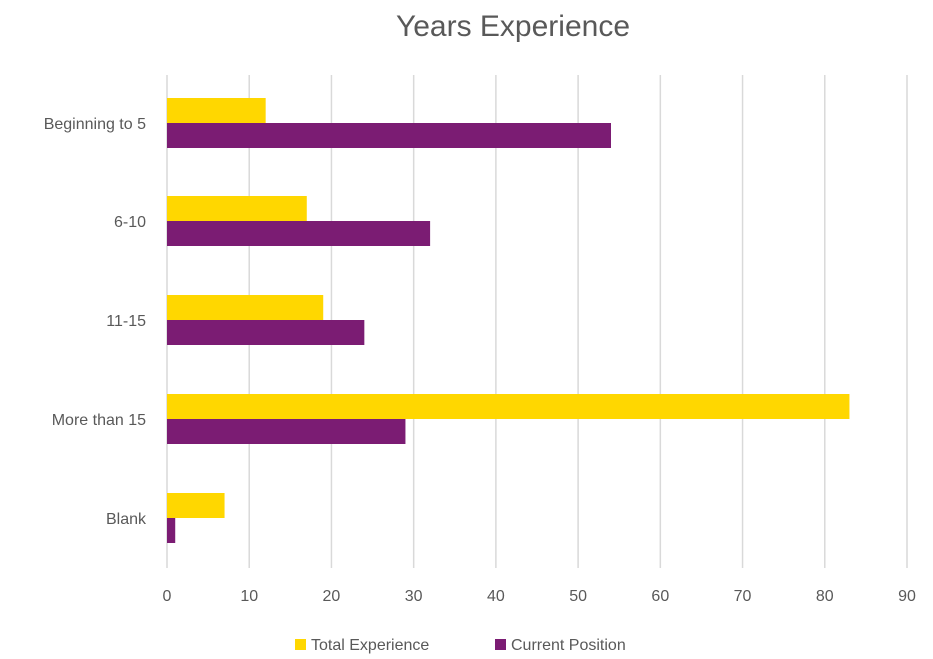  Describe the element at coordinates (249, 596) in the screenshot. I see `x-tick-label: 10` at that location.